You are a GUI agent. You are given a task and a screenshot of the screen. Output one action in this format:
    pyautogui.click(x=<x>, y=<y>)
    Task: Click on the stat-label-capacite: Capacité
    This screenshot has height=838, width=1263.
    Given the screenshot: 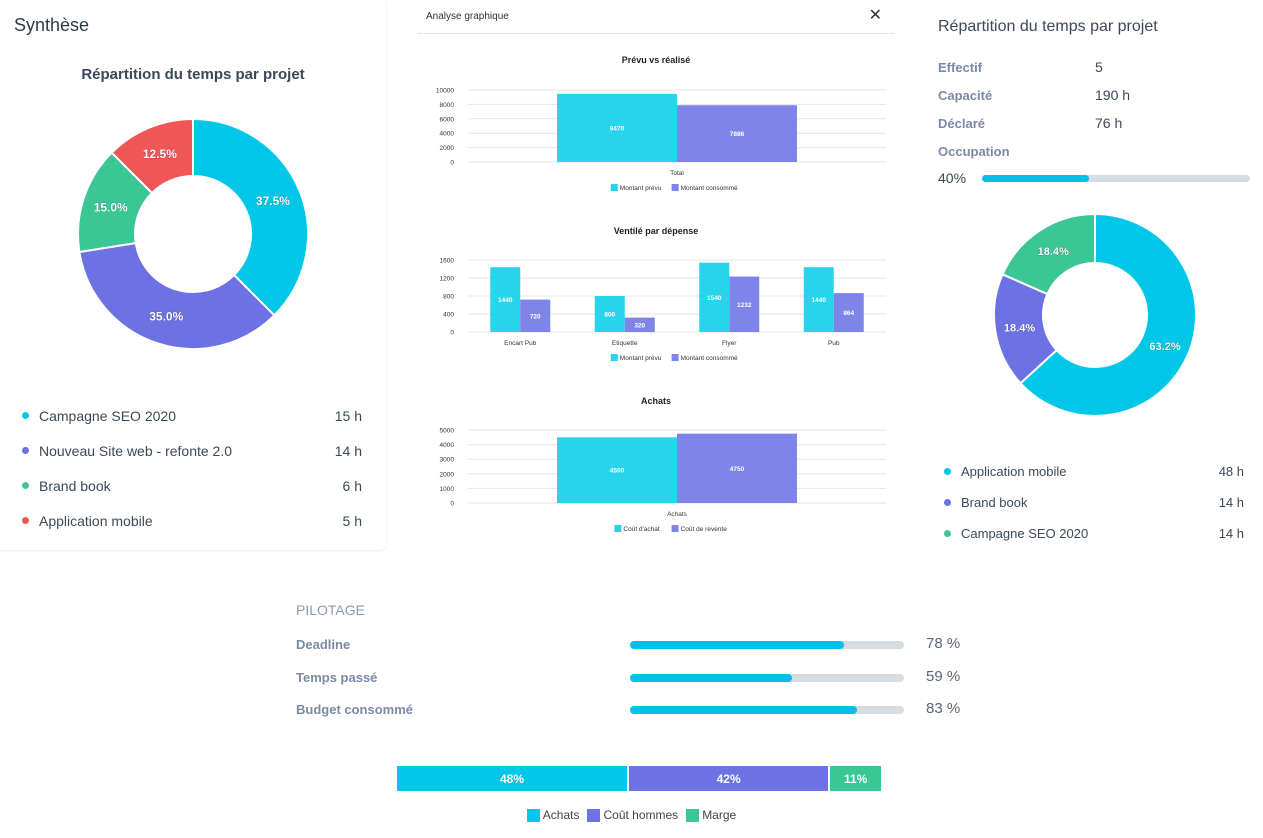 What is the action you would take?
    pyautogui.click(x=965, y=95)
    